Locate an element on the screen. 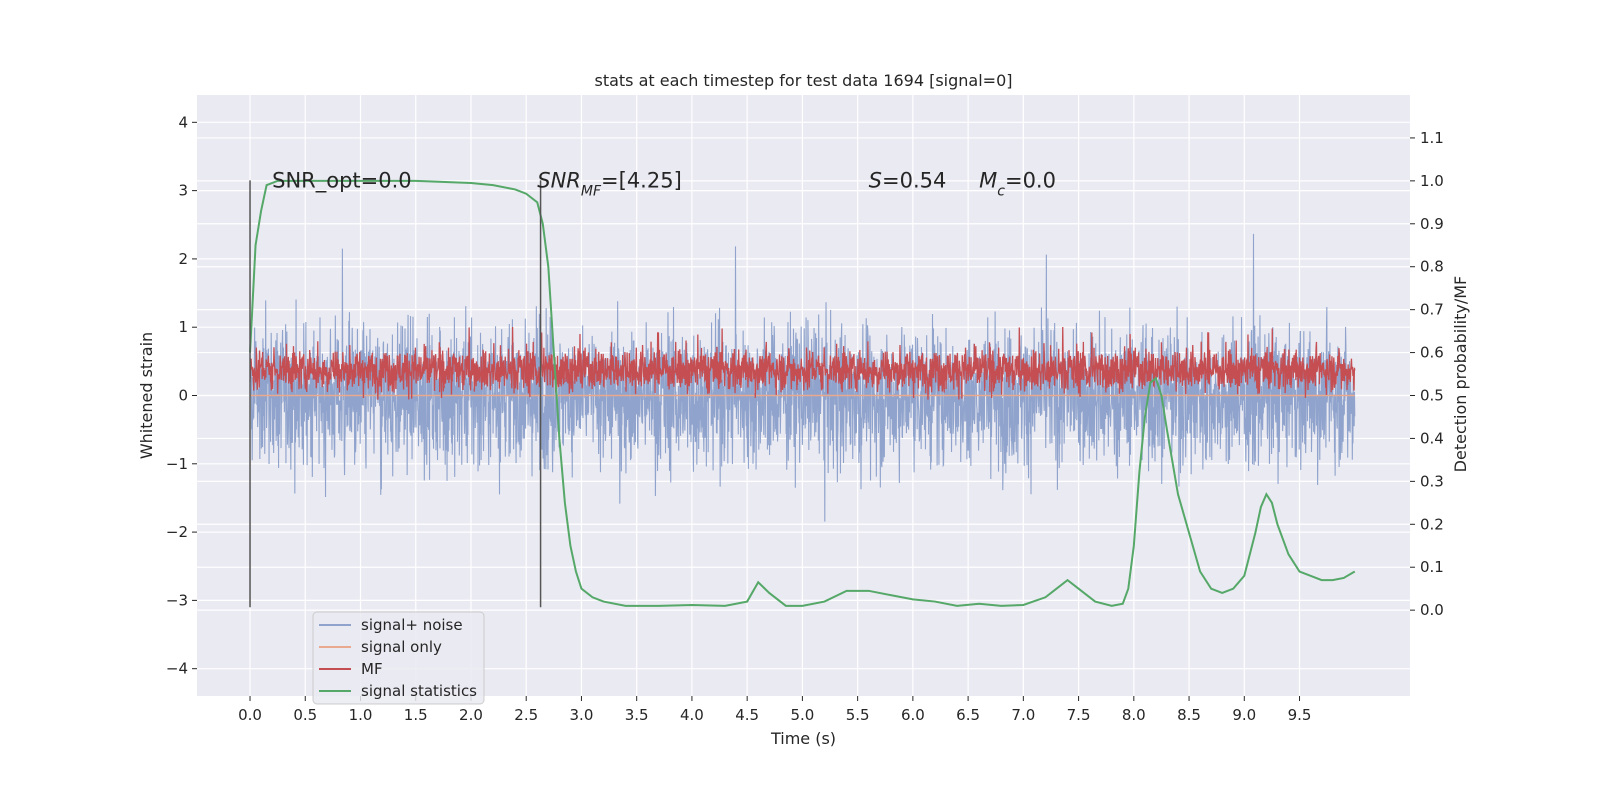  y-right-tick-label: 1.0 is located at coordinates (1432, 181).